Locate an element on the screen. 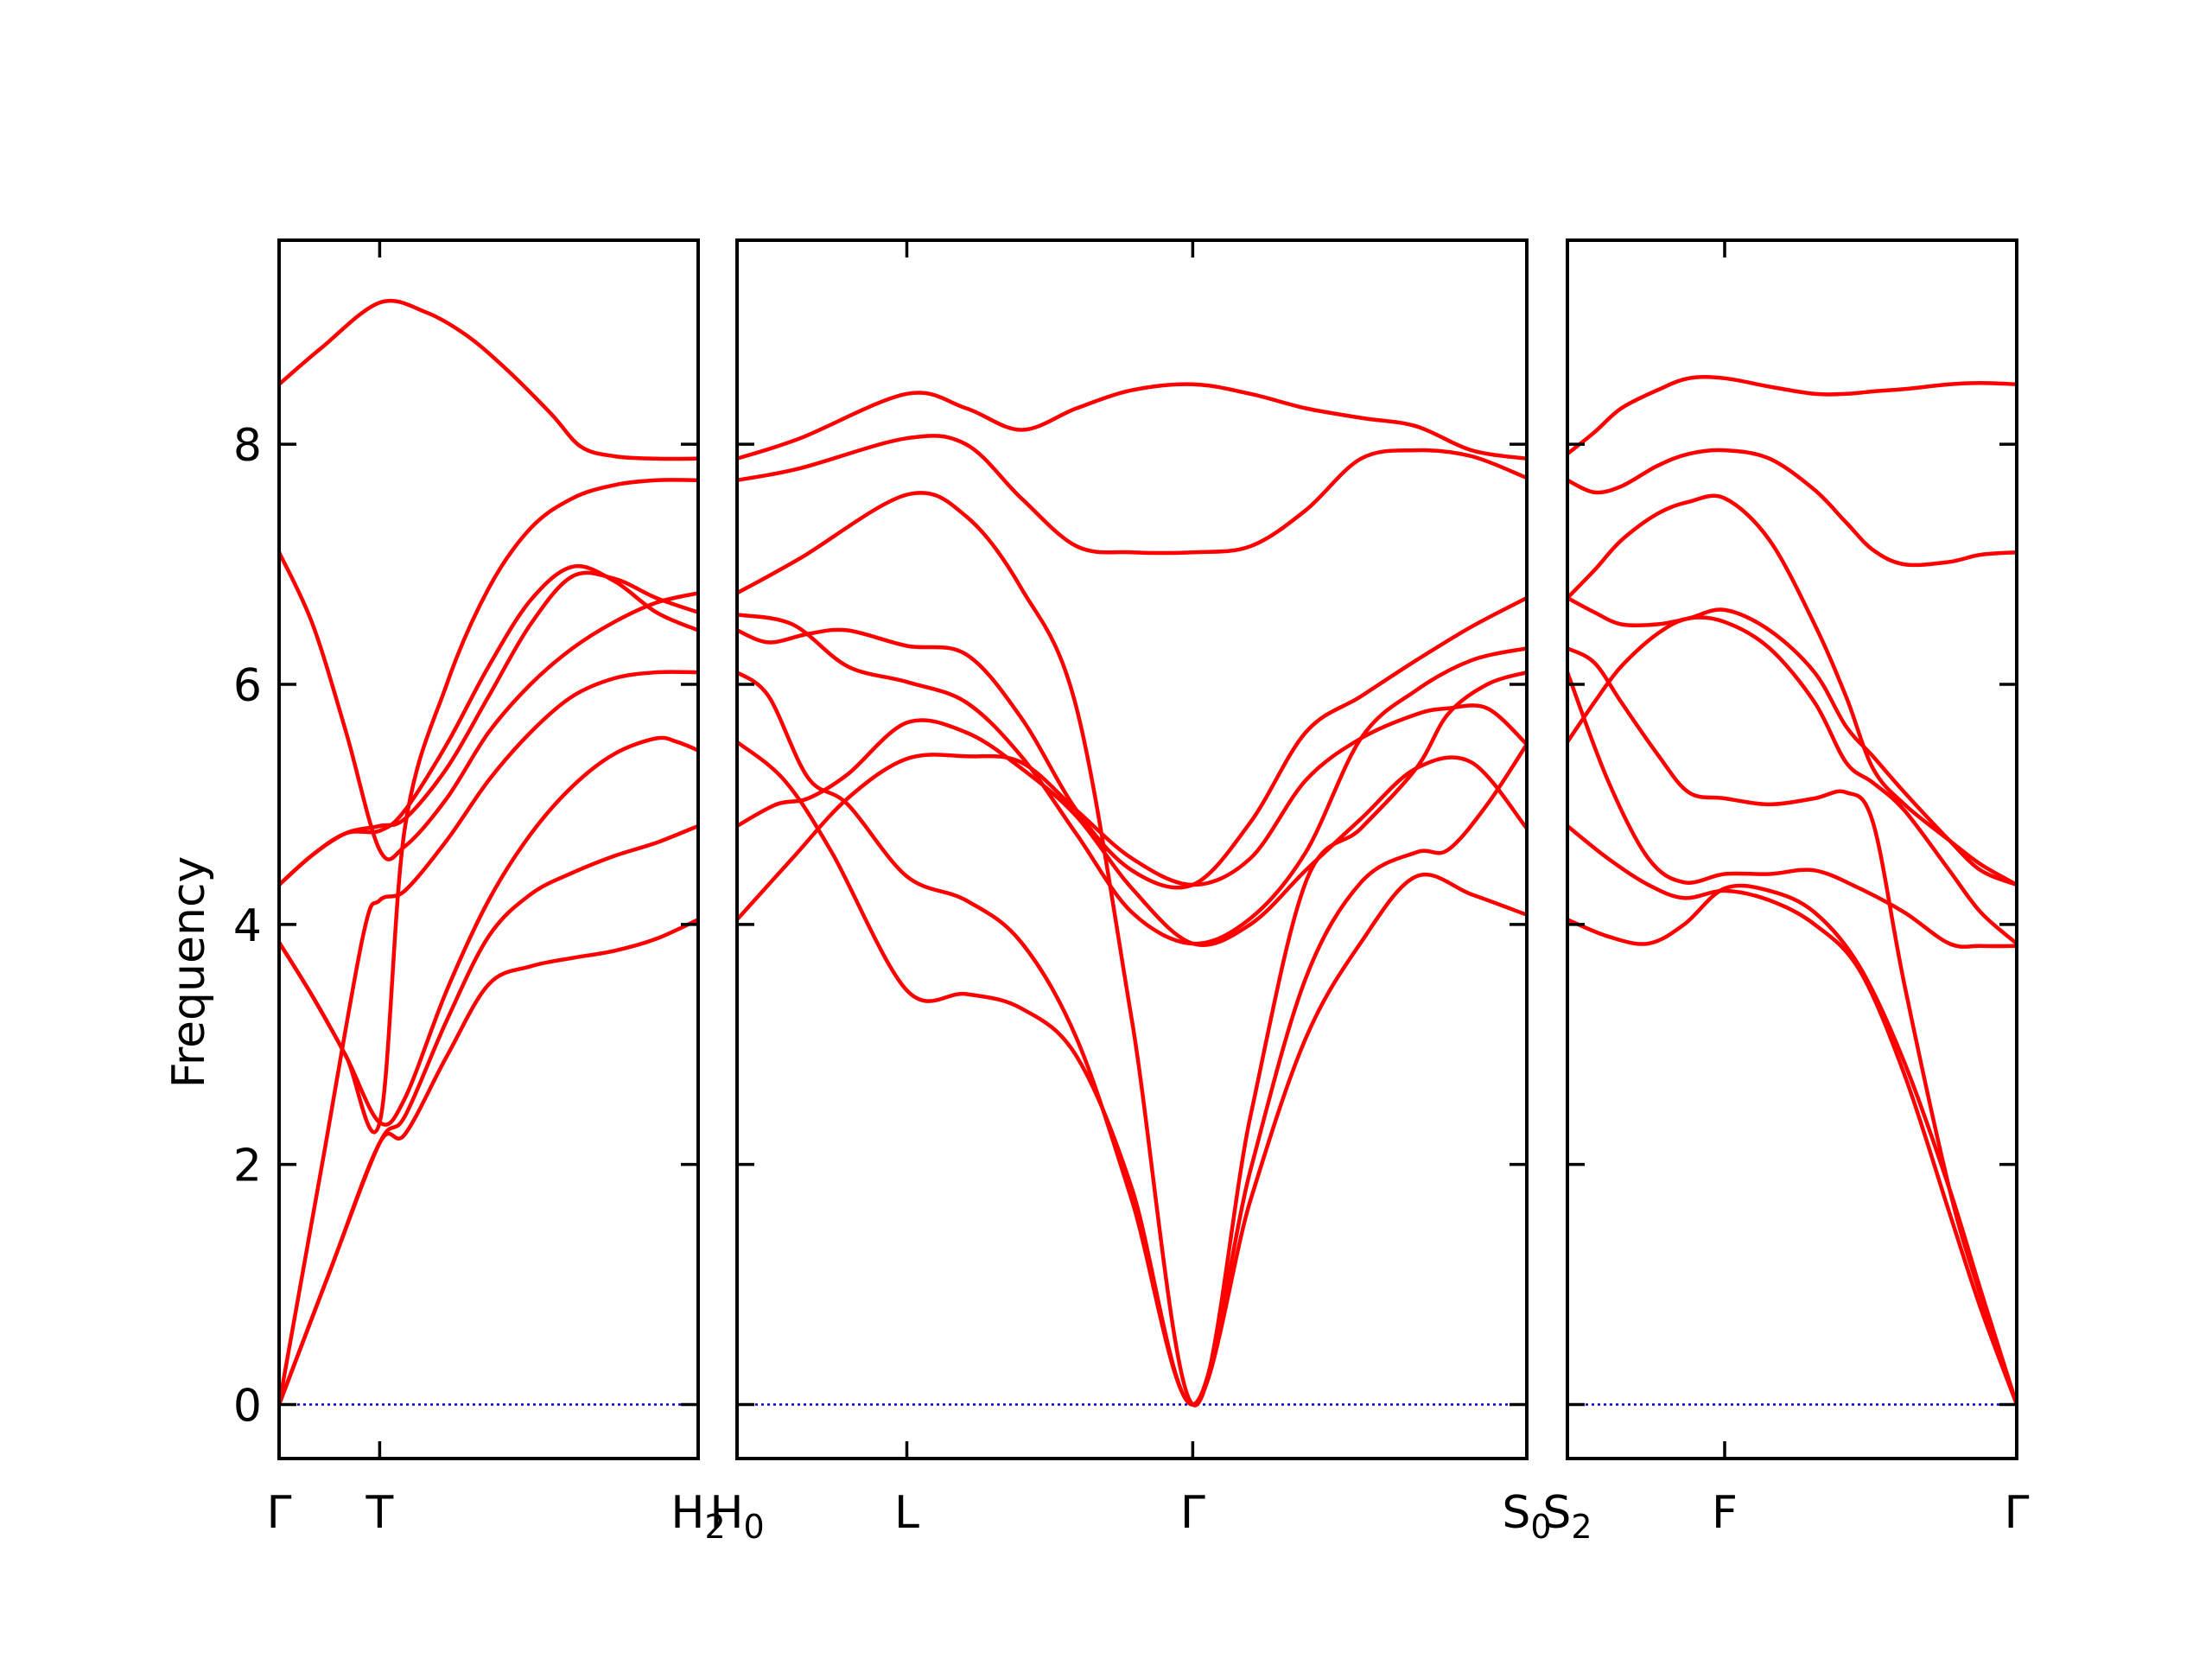 The height and width of the screenshot is (1659, 2212). x-tick-label: S2 is located at coordinates (1567, 1516).